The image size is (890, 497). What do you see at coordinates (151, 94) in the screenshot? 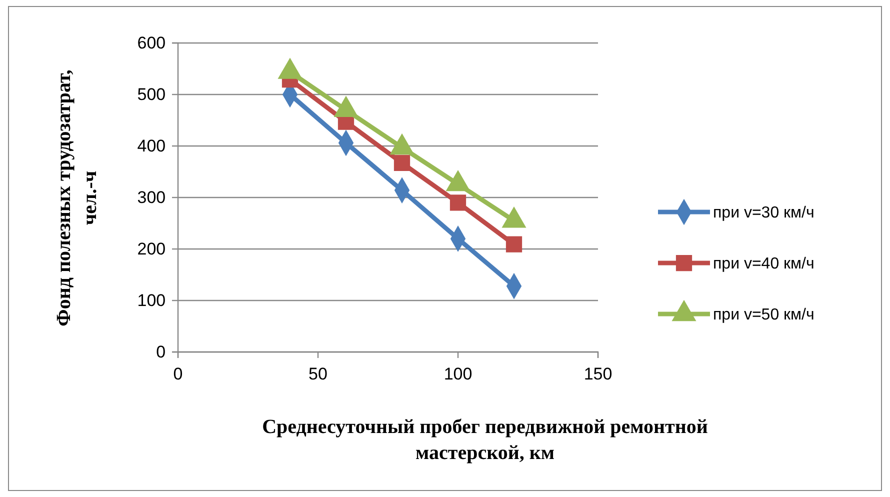
I see `y-tick-label: 500` at bounding box center [151, 94].